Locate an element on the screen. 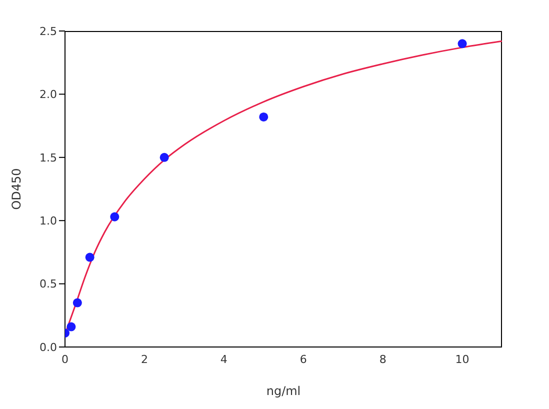  x-tick-label: 4 is located at coordinates (224, 359).